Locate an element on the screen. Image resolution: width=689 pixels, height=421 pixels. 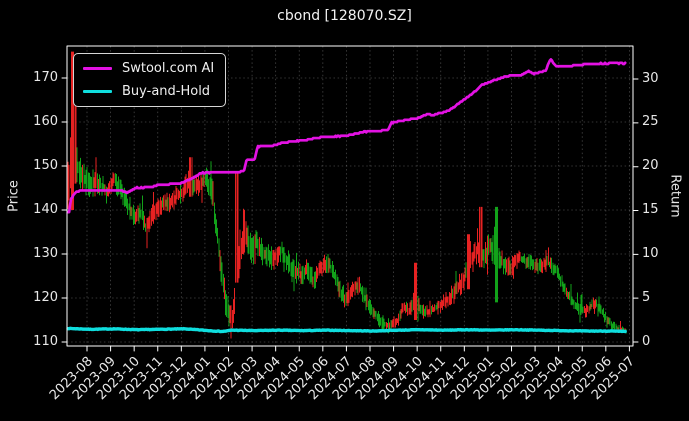
legend-line-swatch-buy-and-hold is located at coordinates (97, 91).